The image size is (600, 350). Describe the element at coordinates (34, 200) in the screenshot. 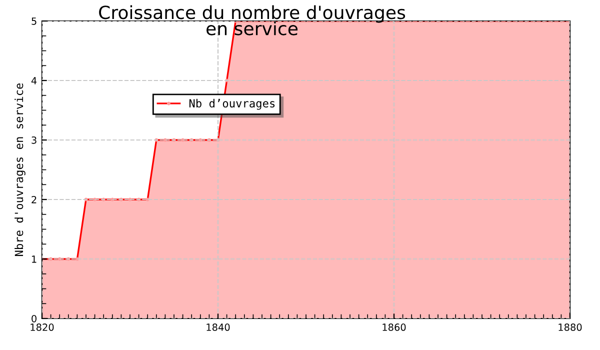

I see `y-tick-label: 2` at that location.